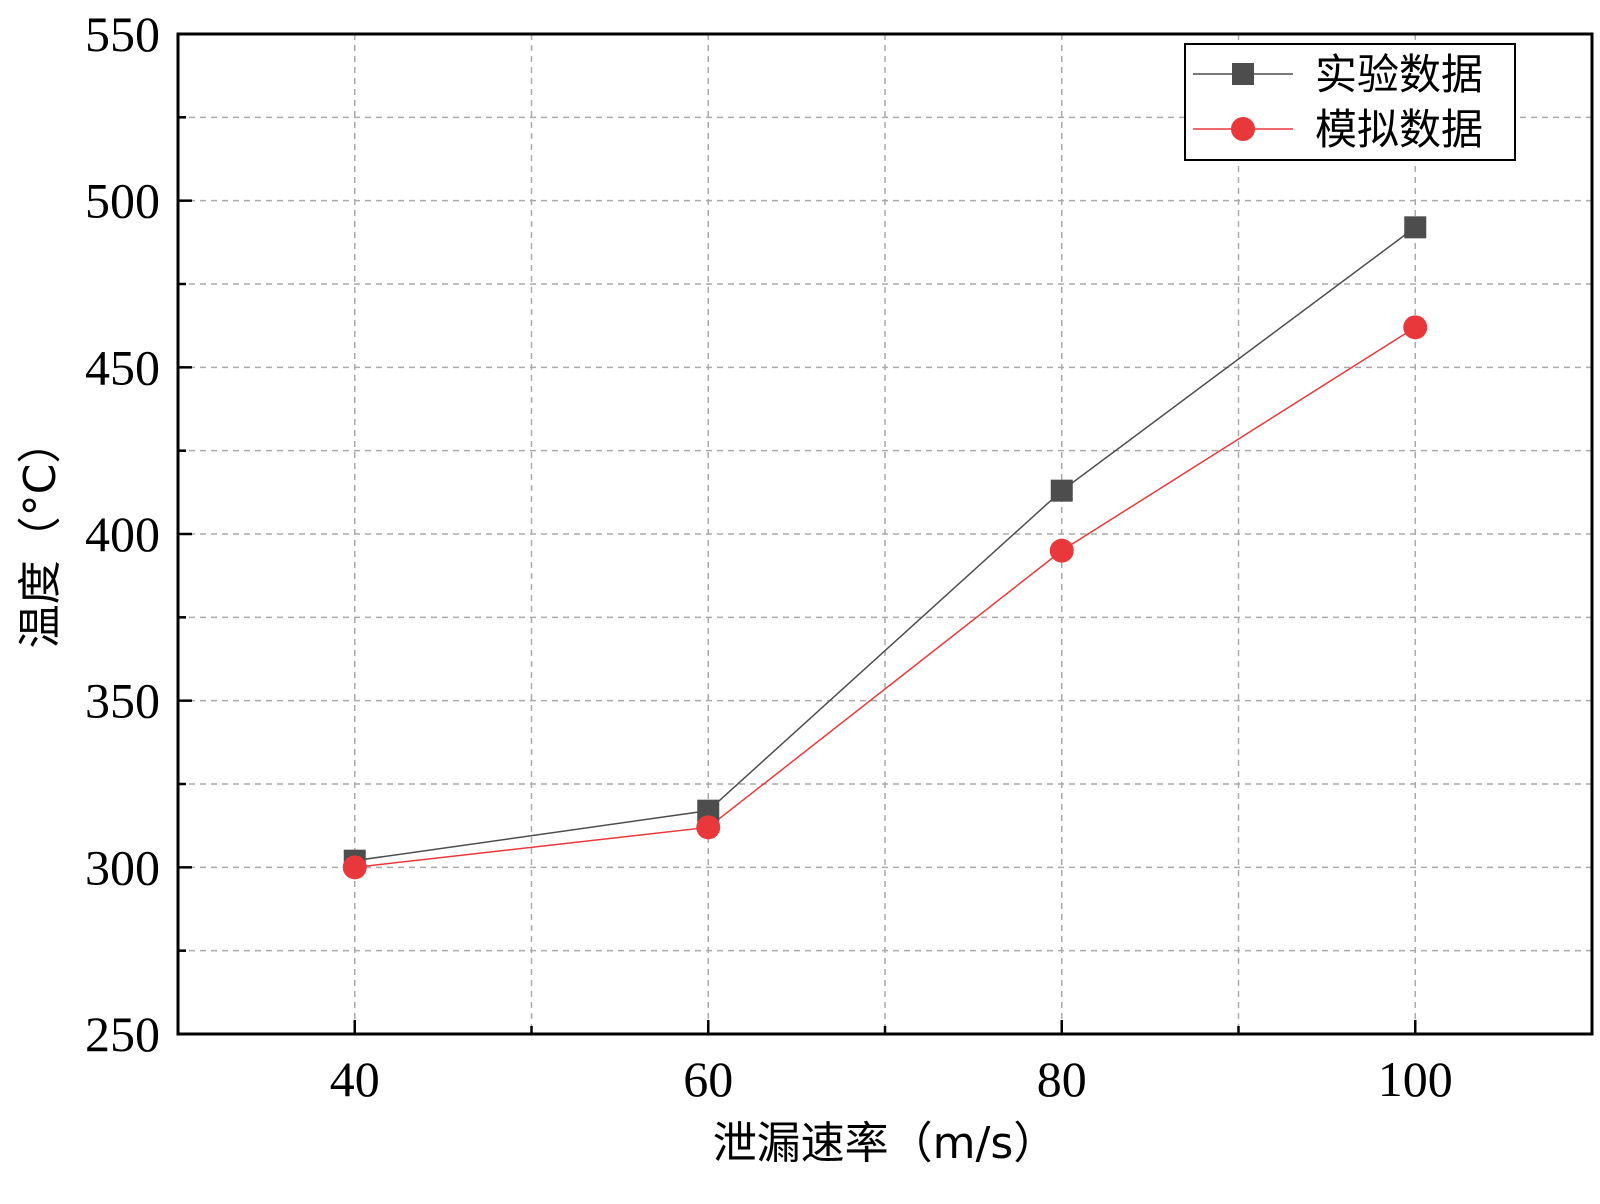 The image size is (1600, 1204). What do you see at coordinates (1399, 74) in the screenshot?
I see `legend-label-1: 实验数据` at bounding box center [1399, 74].